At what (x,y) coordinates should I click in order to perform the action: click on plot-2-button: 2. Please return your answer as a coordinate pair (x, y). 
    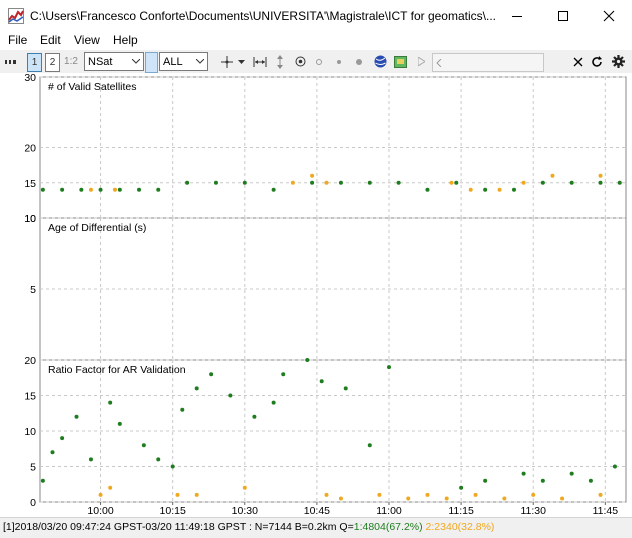
    Looking at the image, I should click on (52, 62).